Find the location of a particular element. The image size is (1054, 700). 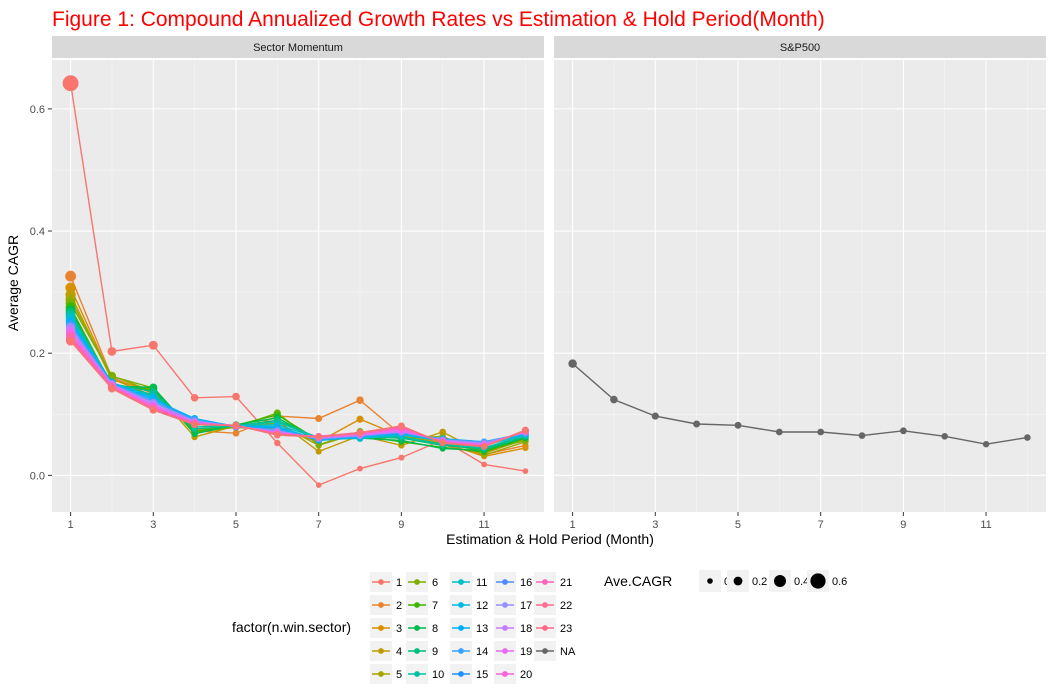

series-line-NA is located at coordinates (800, 404).